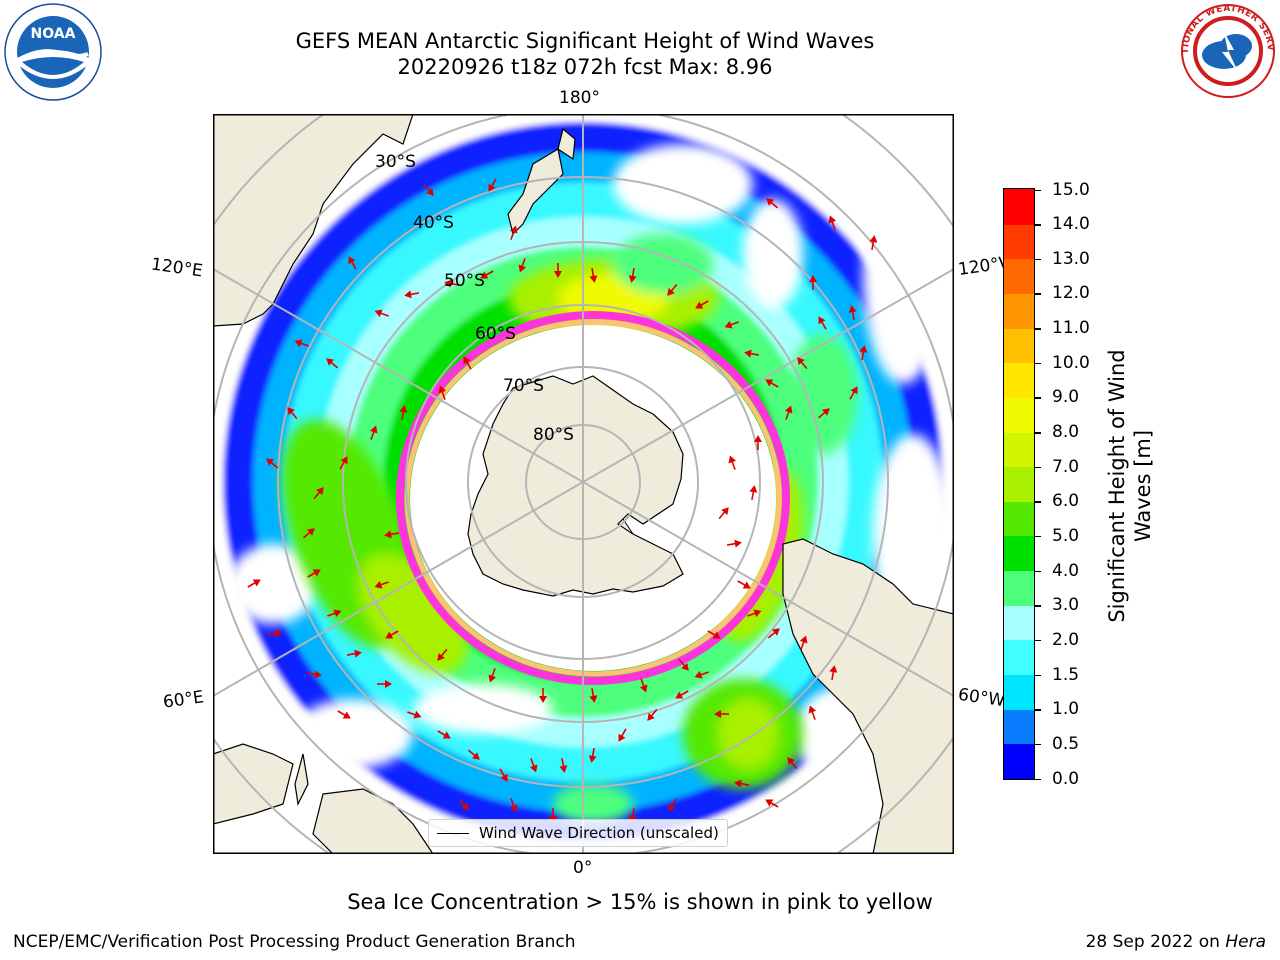  Describe the element at coordinates (599, 833) in the screenshot. I see `legend-label: Wind Wave Direction (unscaled)` at that location.